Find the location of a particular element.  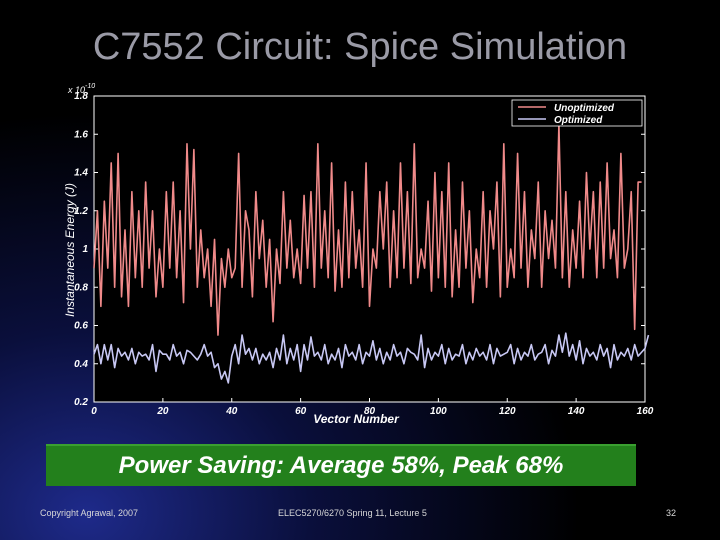

x-tick-label: 120 is located at coordinates (507, 411).